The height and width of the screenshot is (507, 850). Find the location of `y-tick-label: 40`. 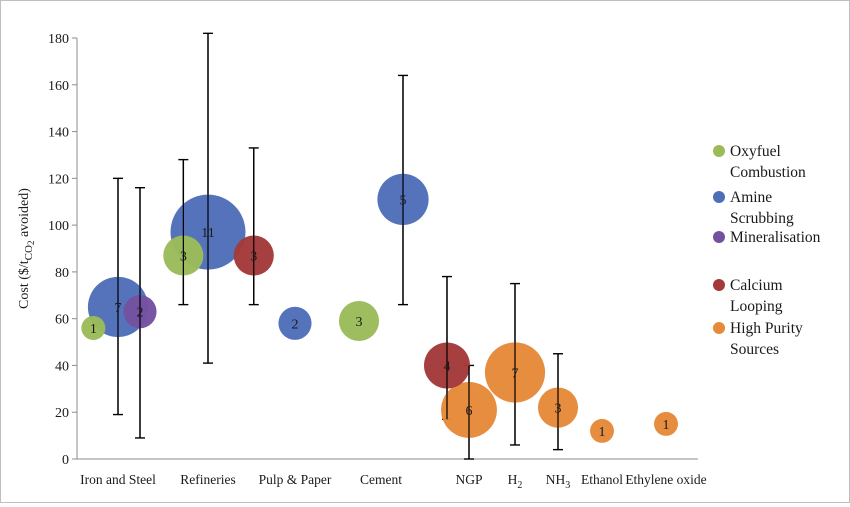

y-tick-label: 40 is located at coordinates (62, 366).